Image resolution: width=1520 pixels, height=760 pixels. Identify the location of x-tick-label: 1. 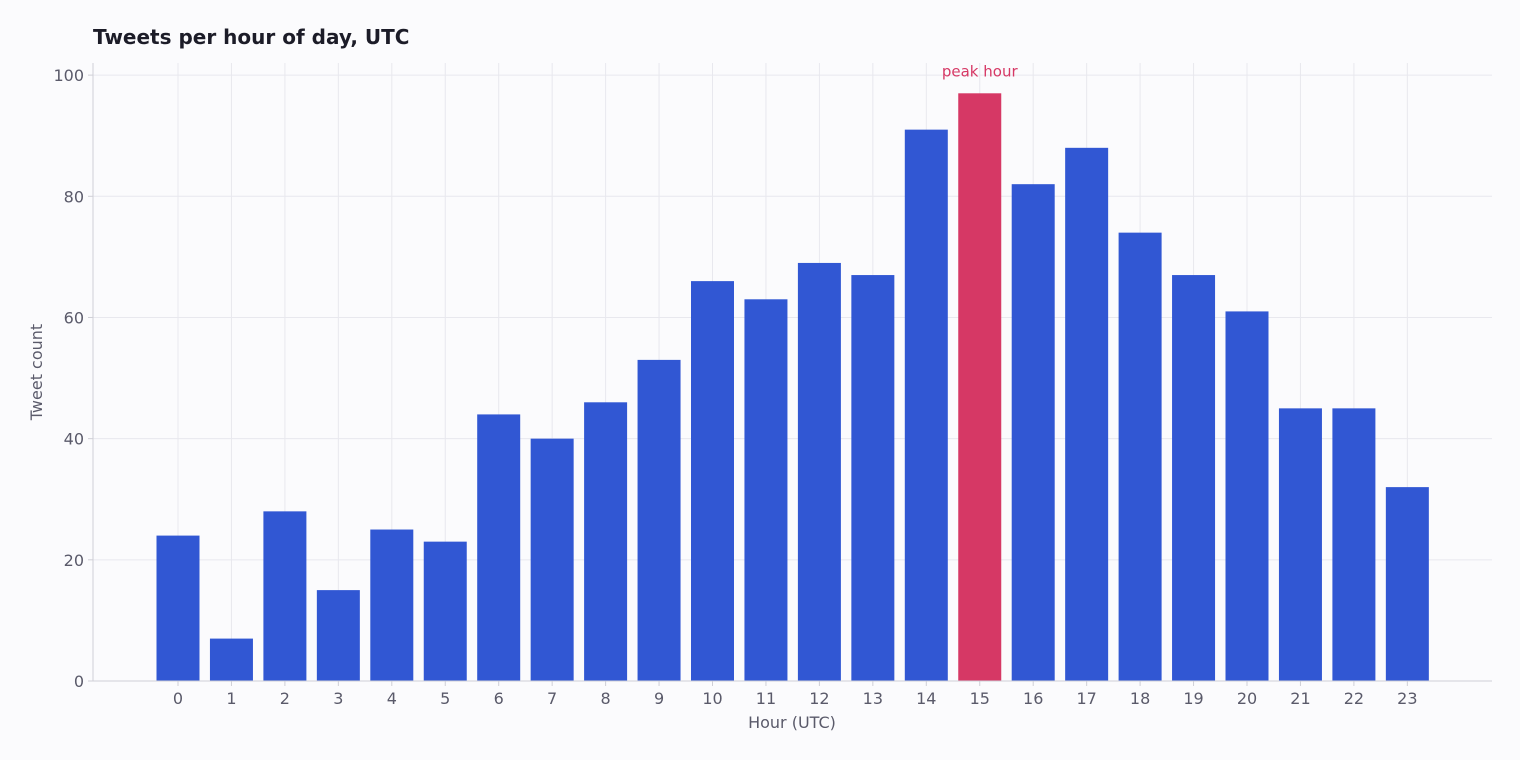
(231, 698).